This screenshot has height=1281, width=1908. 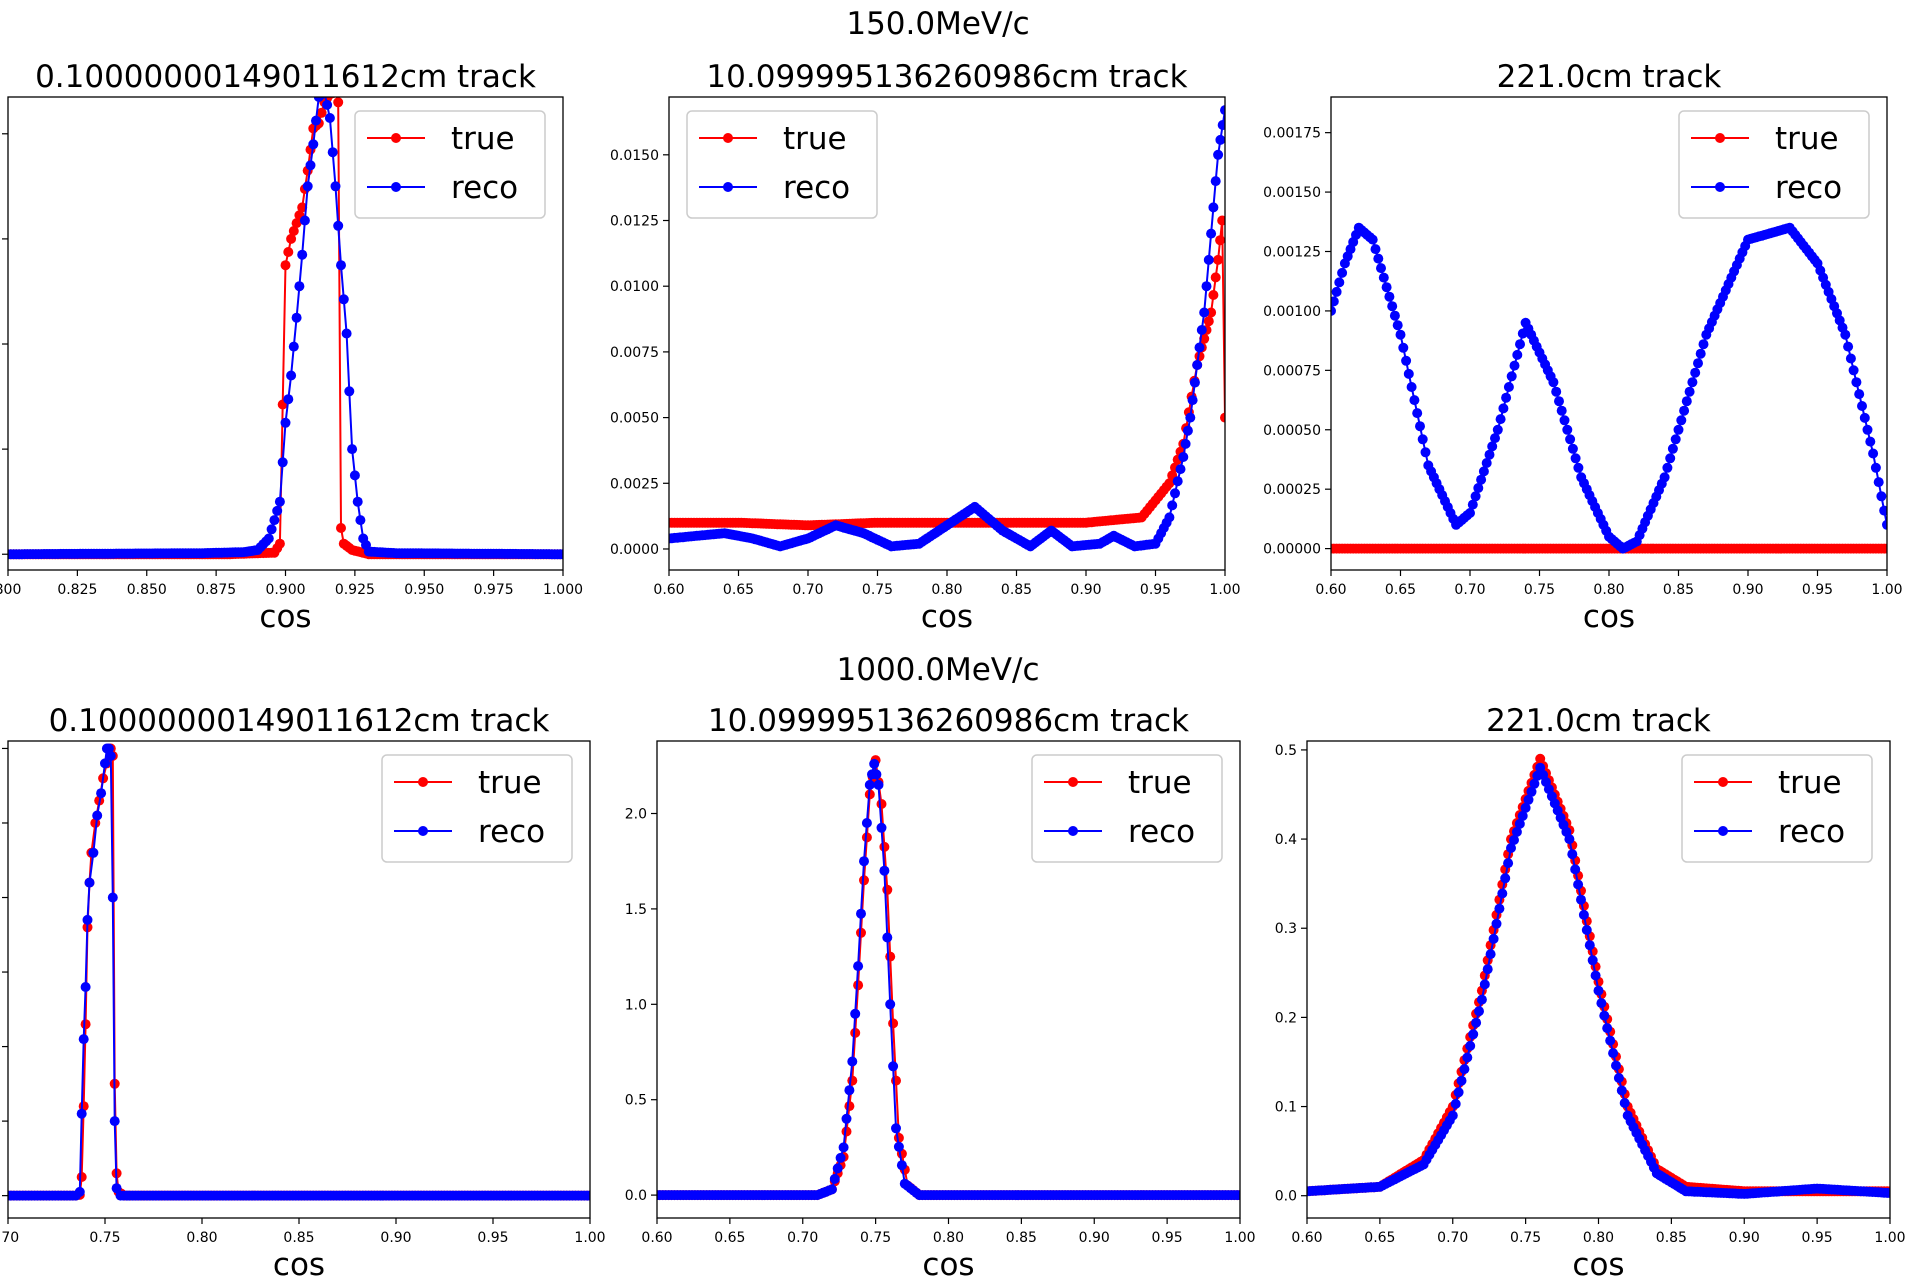 What do you see at coordinates (656, 1238) in the screenshot?
I see `x-tick-label: 0.60` at bounding box center [656, 1238].